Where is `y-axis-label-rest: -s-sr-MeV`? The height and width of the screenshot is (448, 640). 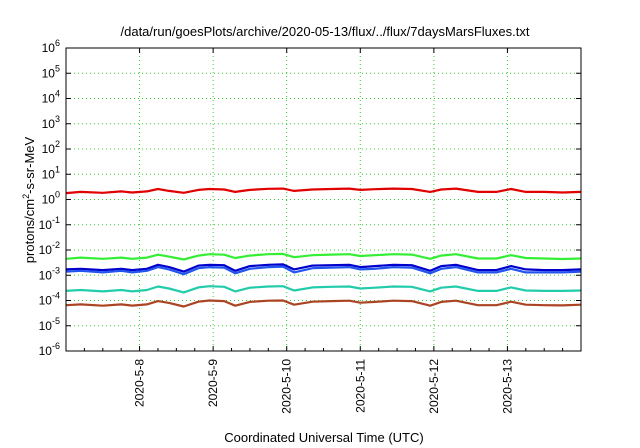
y-axis-label-rest: -s-sr-MeV is located at coordinates (29, 164).